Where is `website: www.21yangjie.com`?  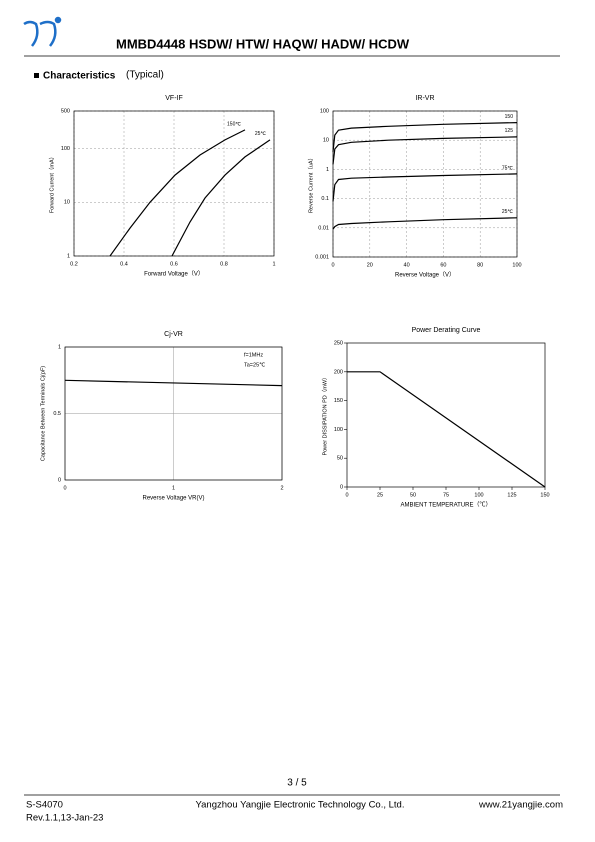
website: www.21yangjie.com is located at coordinates (520, 805).